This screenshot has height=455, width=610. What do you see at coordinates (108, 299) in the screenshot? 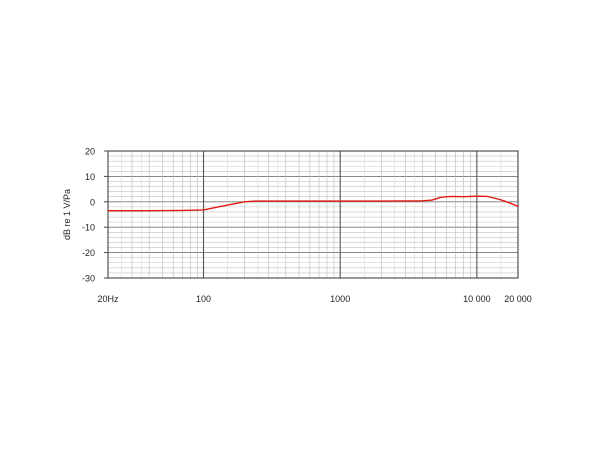
I see `x-tick-label: 20Hz` at bounding box center [108, 299].